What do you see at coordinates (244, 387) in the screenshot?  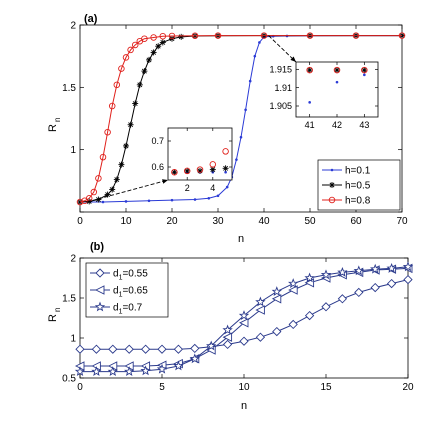 I see `x-tick-label: 10` at bounding box center [244, 387].